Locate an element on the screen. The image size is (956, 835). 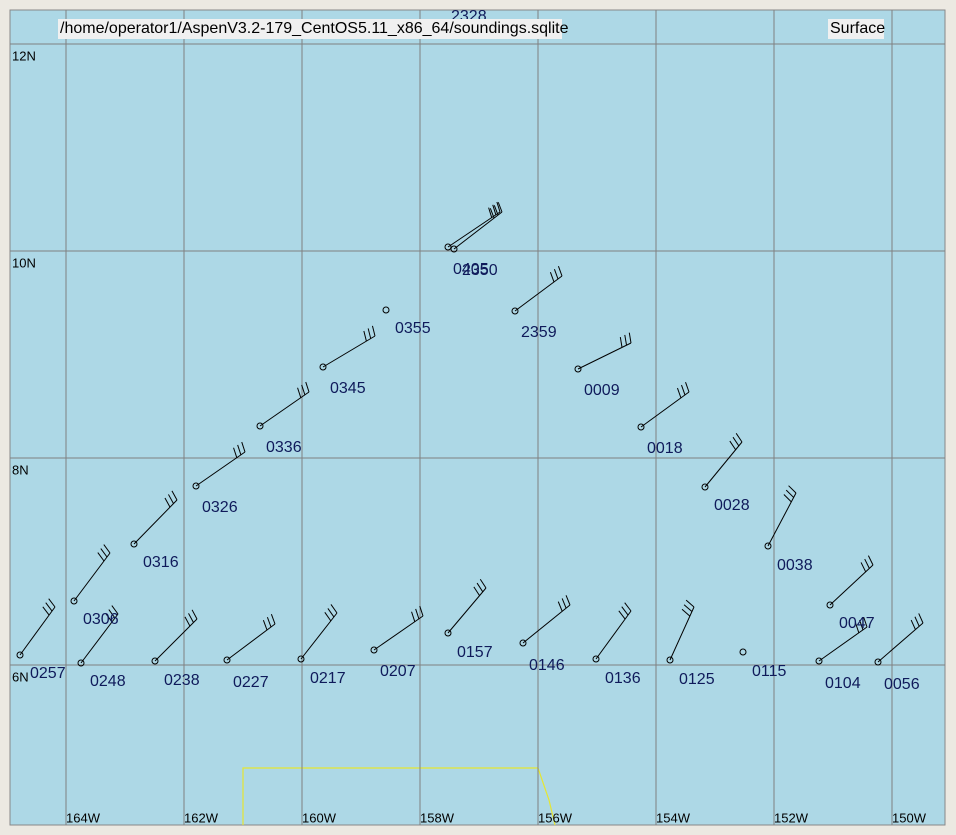
lon-label: 162W is located at coordinates (201, 817).